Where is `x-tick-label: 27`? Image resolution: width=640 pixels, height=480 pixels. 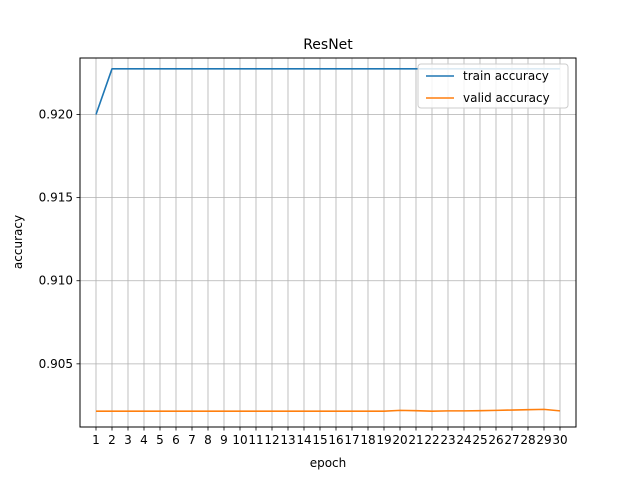
x-tick-label: 27 is located at coordinates (511, 440).